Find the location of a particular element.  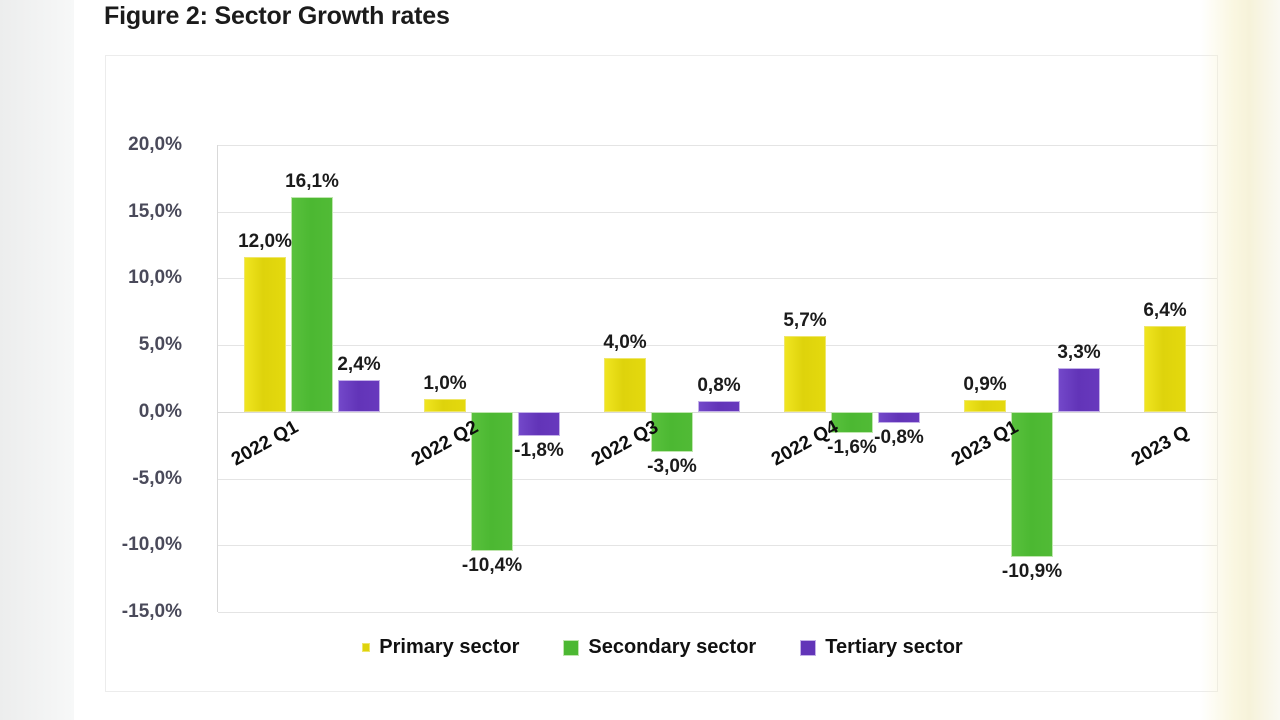

x-tick-label: 2022 Q1 is located at coordinates (265, 443).